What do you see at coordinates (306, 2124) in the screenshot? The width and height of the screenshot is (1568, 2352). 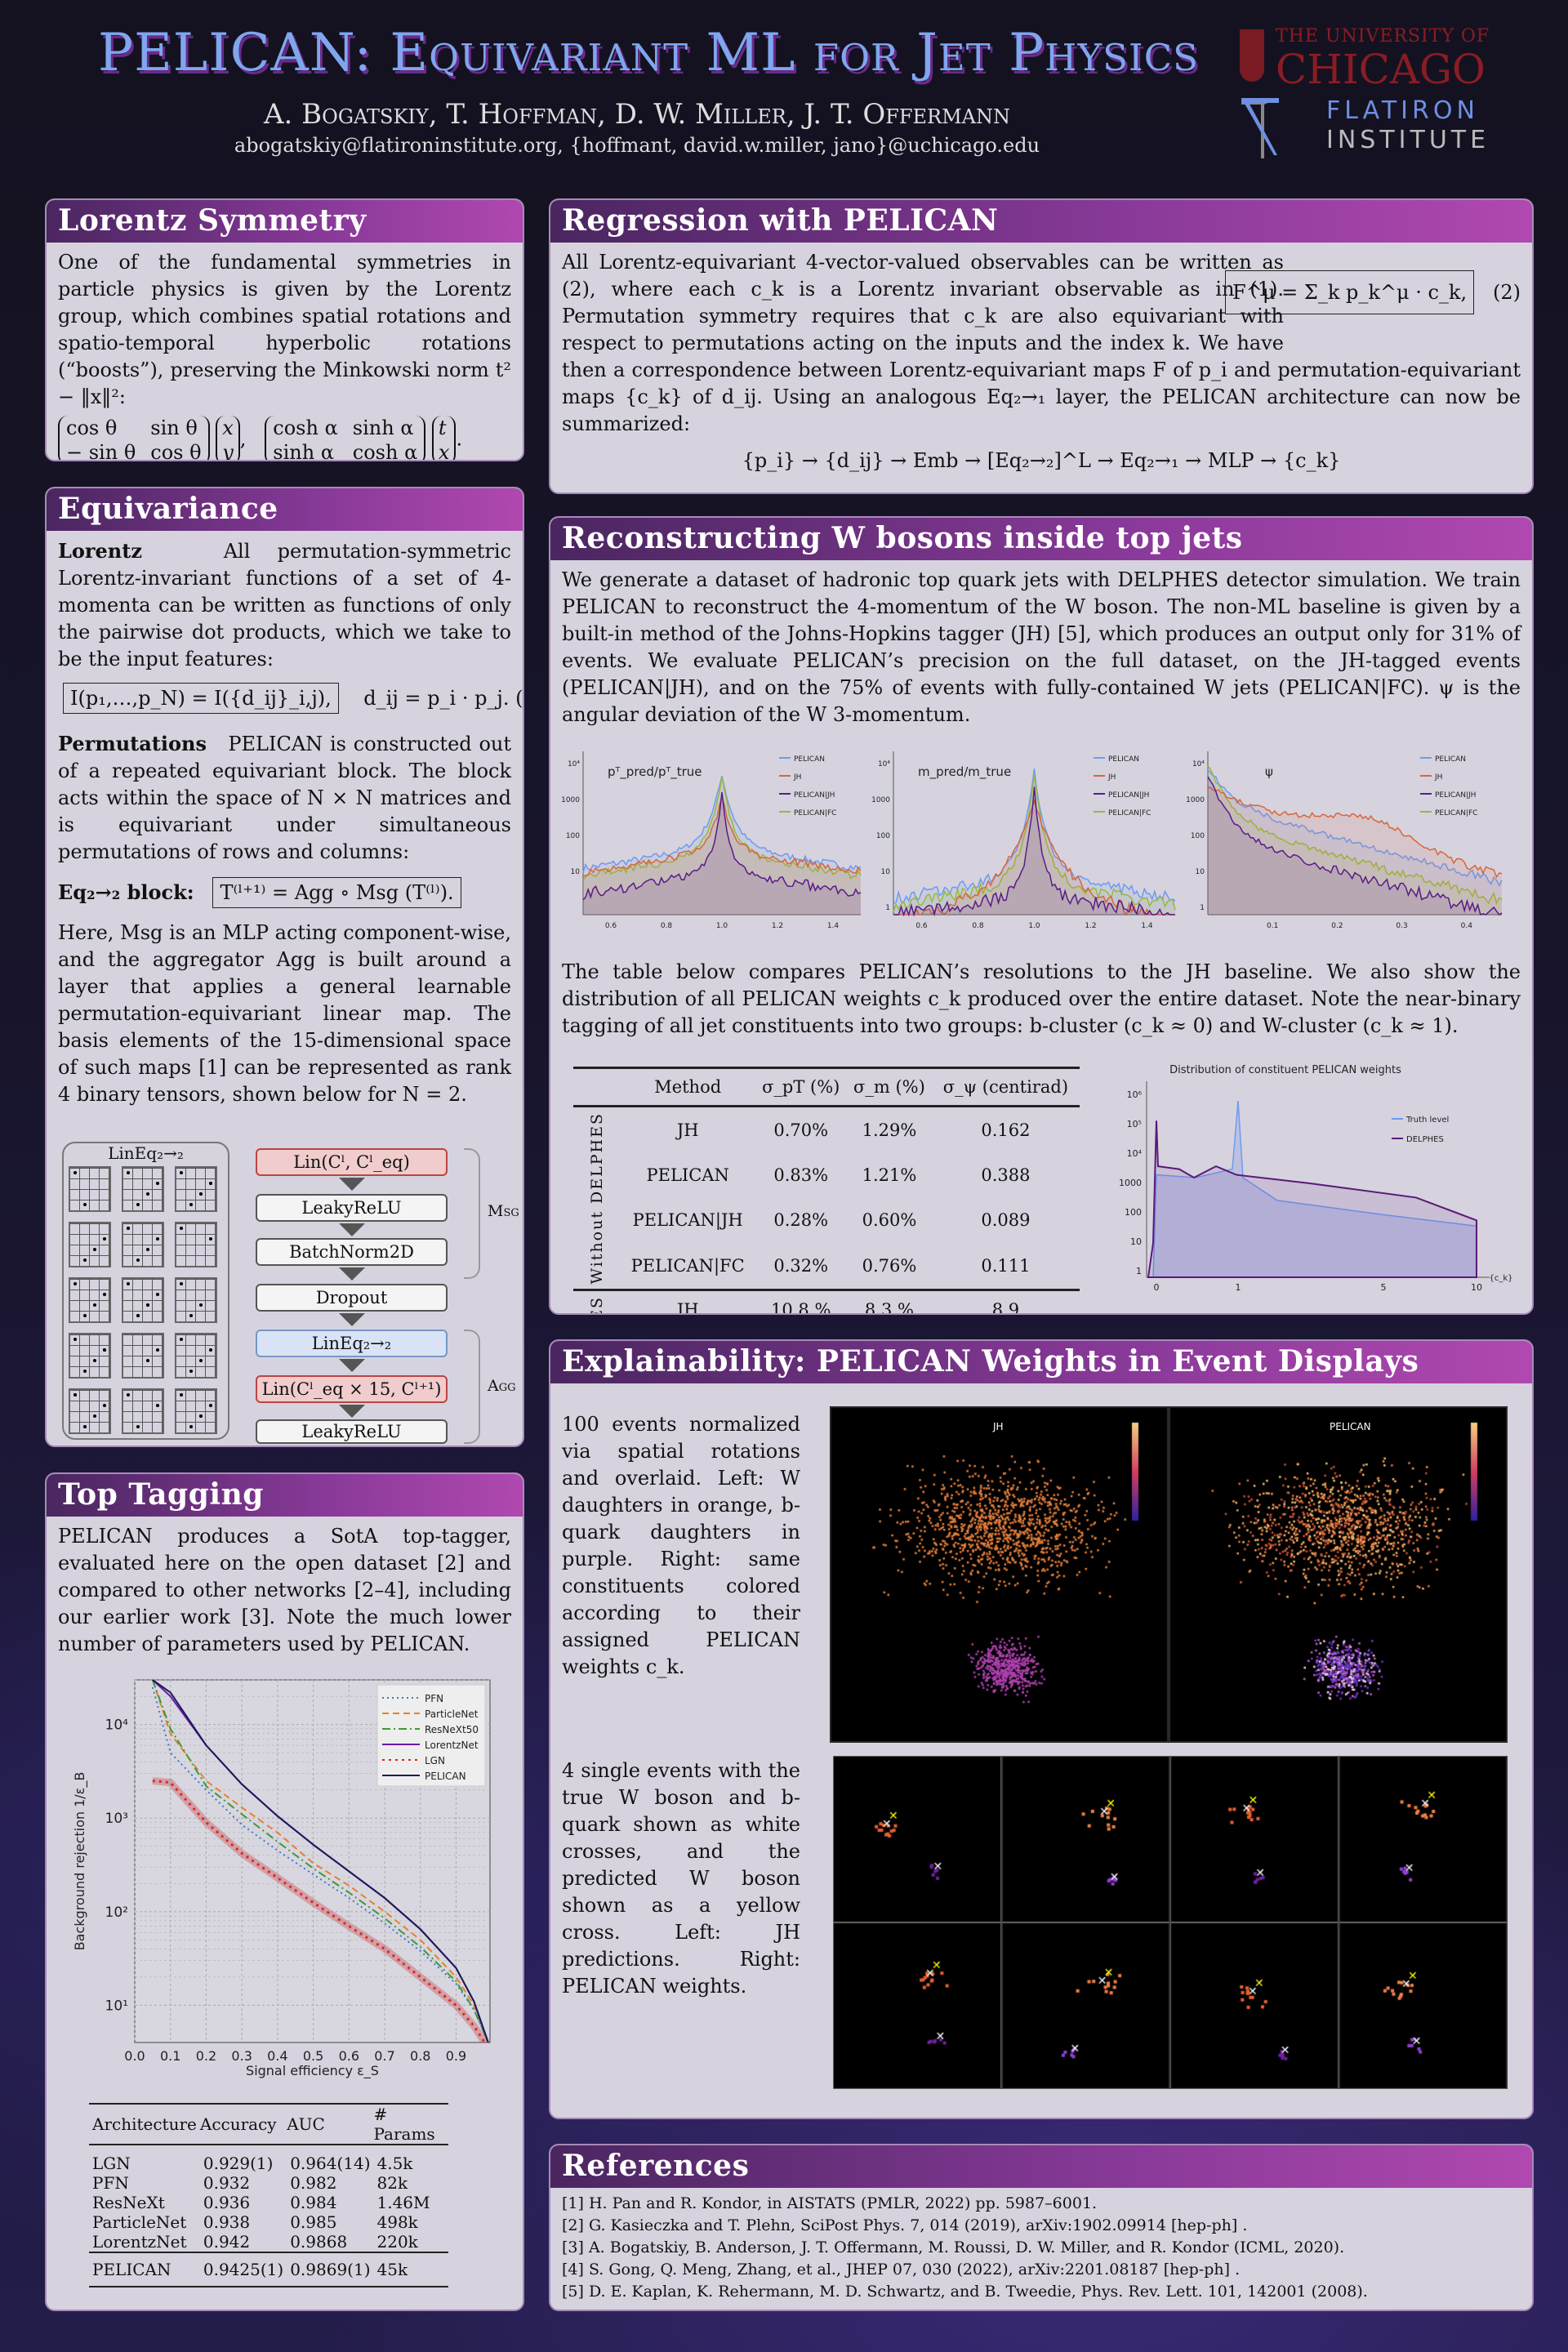 I see `column-header: AUC` at bounding box center [306, 2124].